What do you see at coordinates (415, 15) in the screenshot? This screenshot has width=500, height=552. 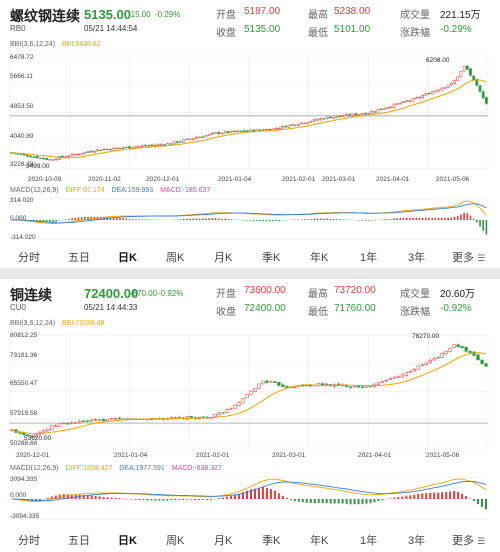 I see `volume-label: 成交量` at bounding box center [415, 15].